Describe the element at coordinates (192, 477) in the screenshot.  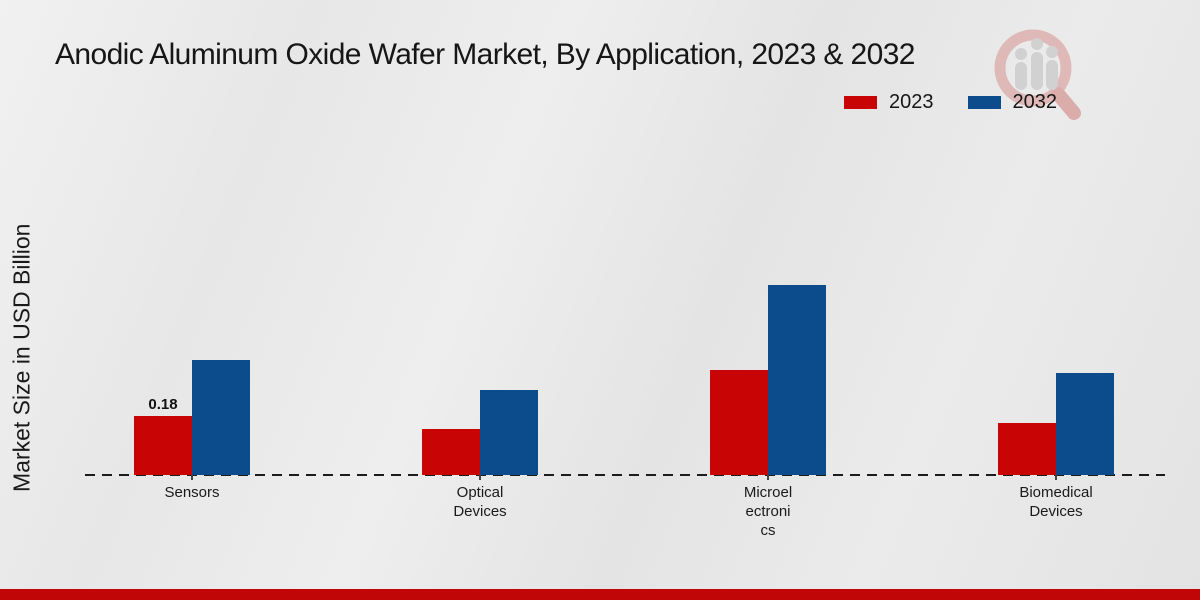
I see `x-axis-tick-sensors` at that location.